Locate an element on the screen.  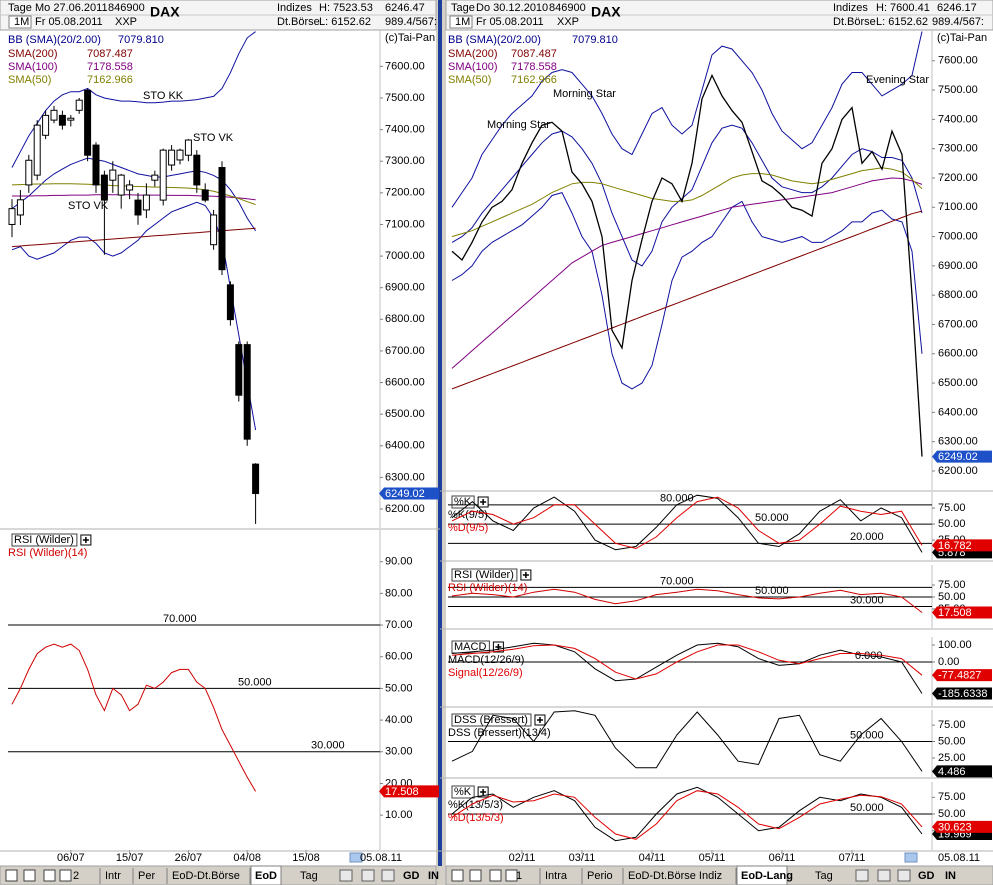
bollinger-middle is located at coordinates (687, 195).